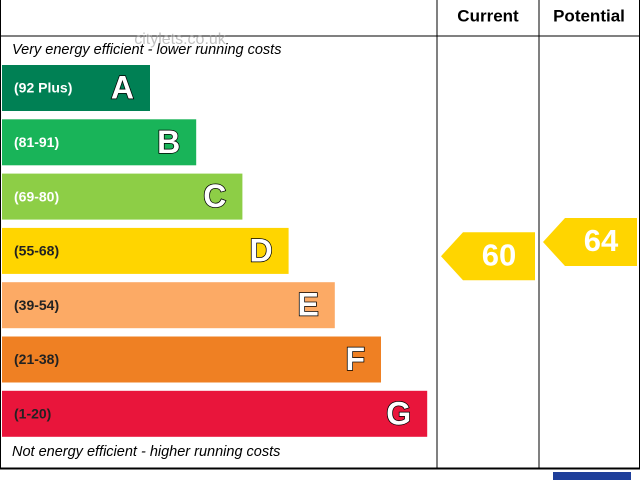 The image size is (640, 480). What do you see at coordinates (214, 196) in the screenshot?
I see `band-letter: C` at bounding box center [214, 196].